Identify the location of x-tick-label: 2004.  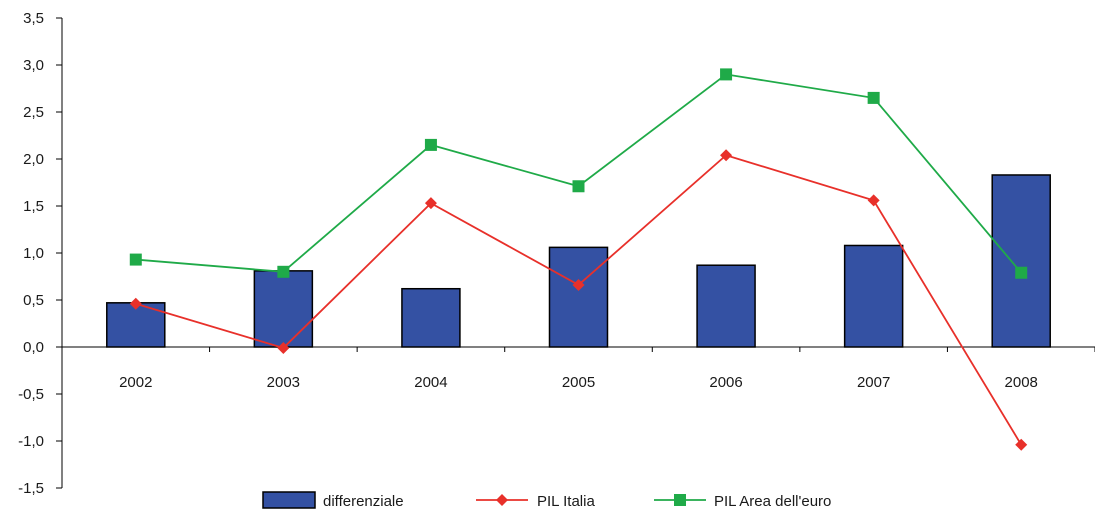
(430, 382).